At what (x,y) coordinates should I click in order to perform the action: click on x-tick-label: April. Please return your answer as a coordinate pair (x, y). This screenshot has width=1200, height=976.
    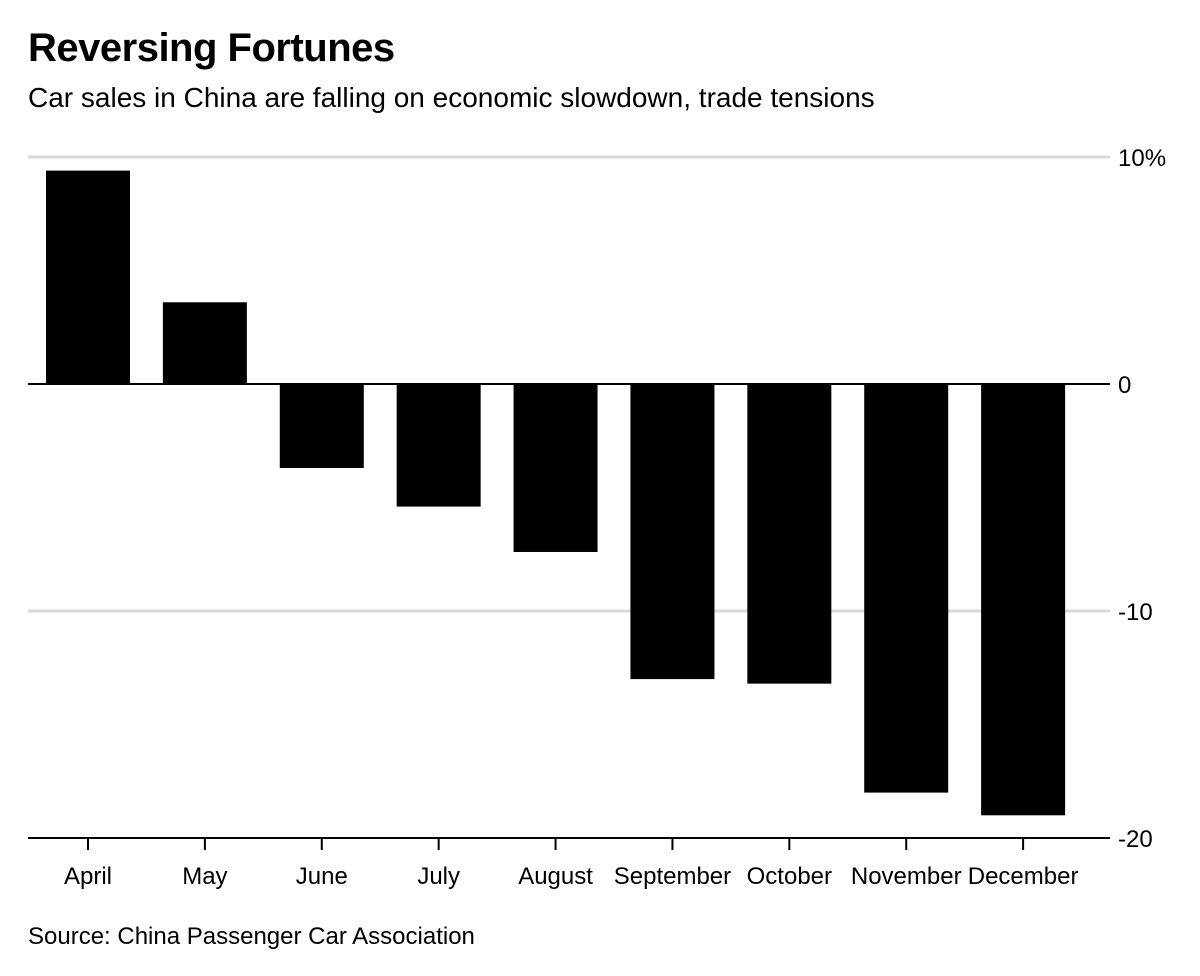
    Looking at the image, I should click on (88, 876).